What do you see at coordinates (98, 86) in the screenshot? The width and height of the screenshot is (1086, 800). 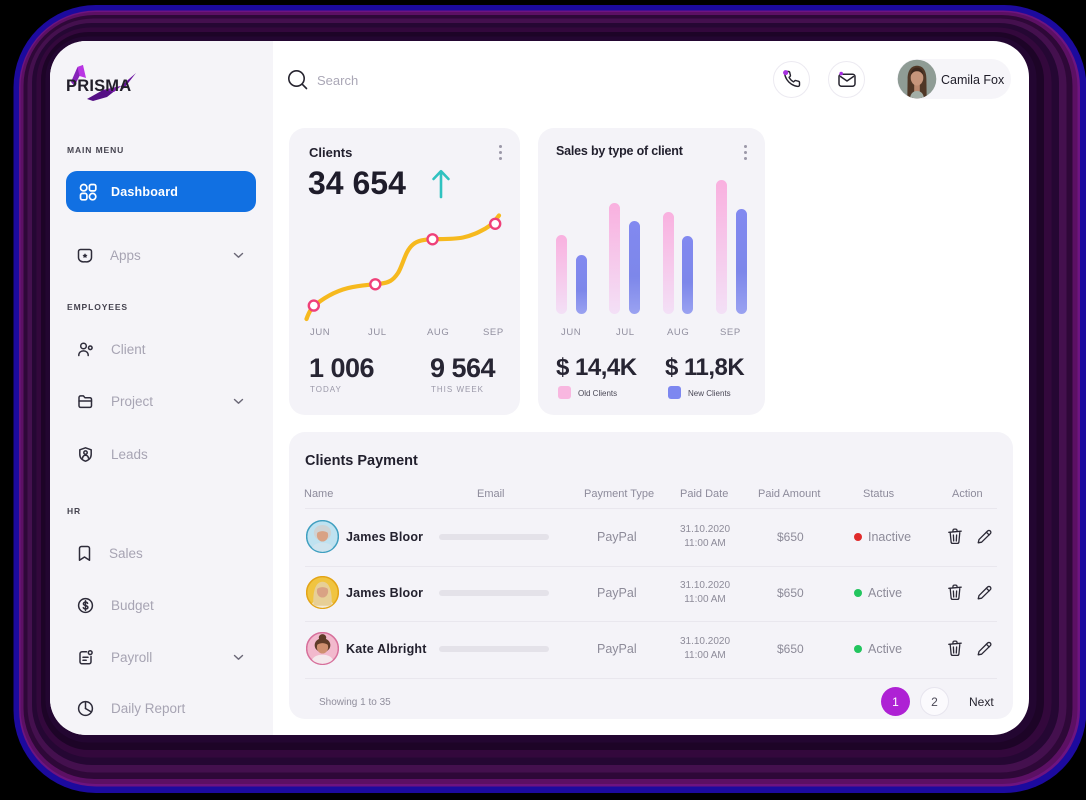 I see `svg-text: PRISMA` at bounding box center [98, 86].